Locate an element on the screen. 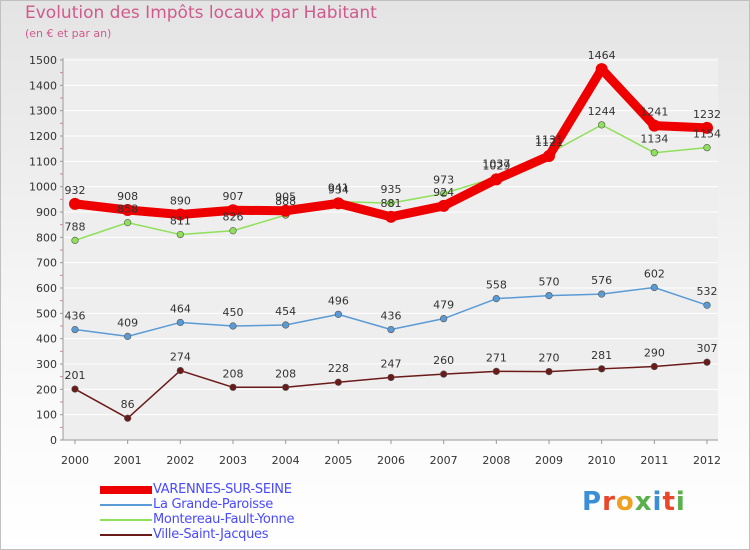 This screenshot has width=750, height=550. data-label-series-3: 307 is located at coordinates (707, 348).